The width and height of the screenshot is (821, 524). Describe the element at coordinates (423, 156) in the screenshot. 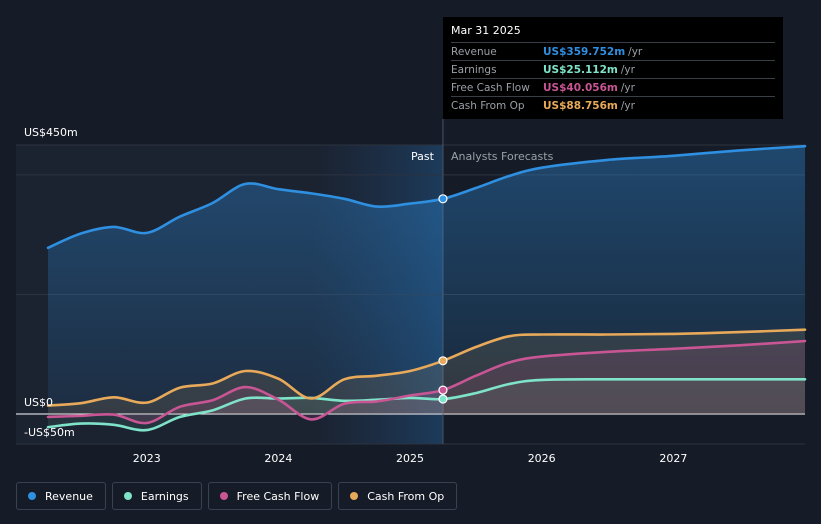

I see `past-label: Past` at that location.